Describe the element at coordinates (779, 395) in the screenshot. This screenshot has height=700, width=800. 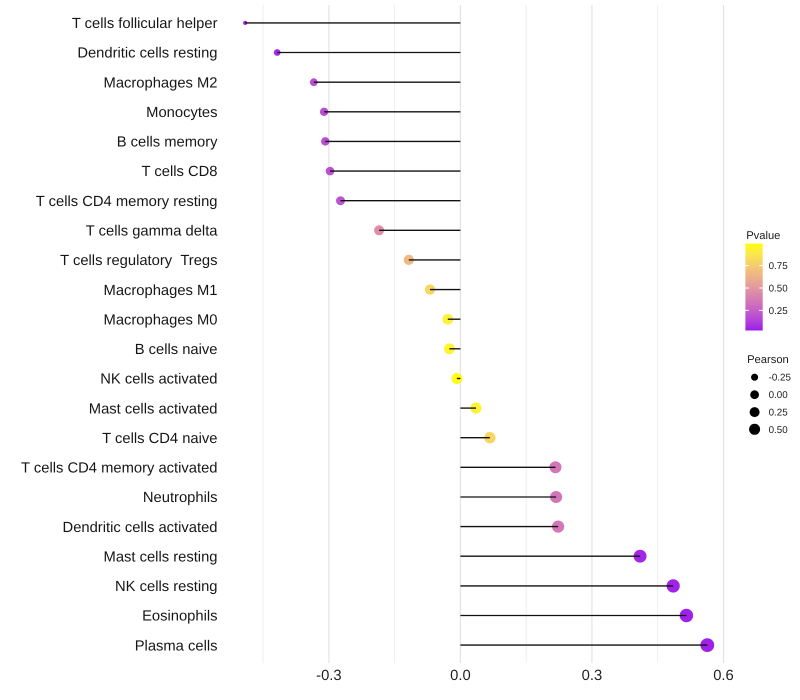
I see `svg-text: 0.00` at that location.